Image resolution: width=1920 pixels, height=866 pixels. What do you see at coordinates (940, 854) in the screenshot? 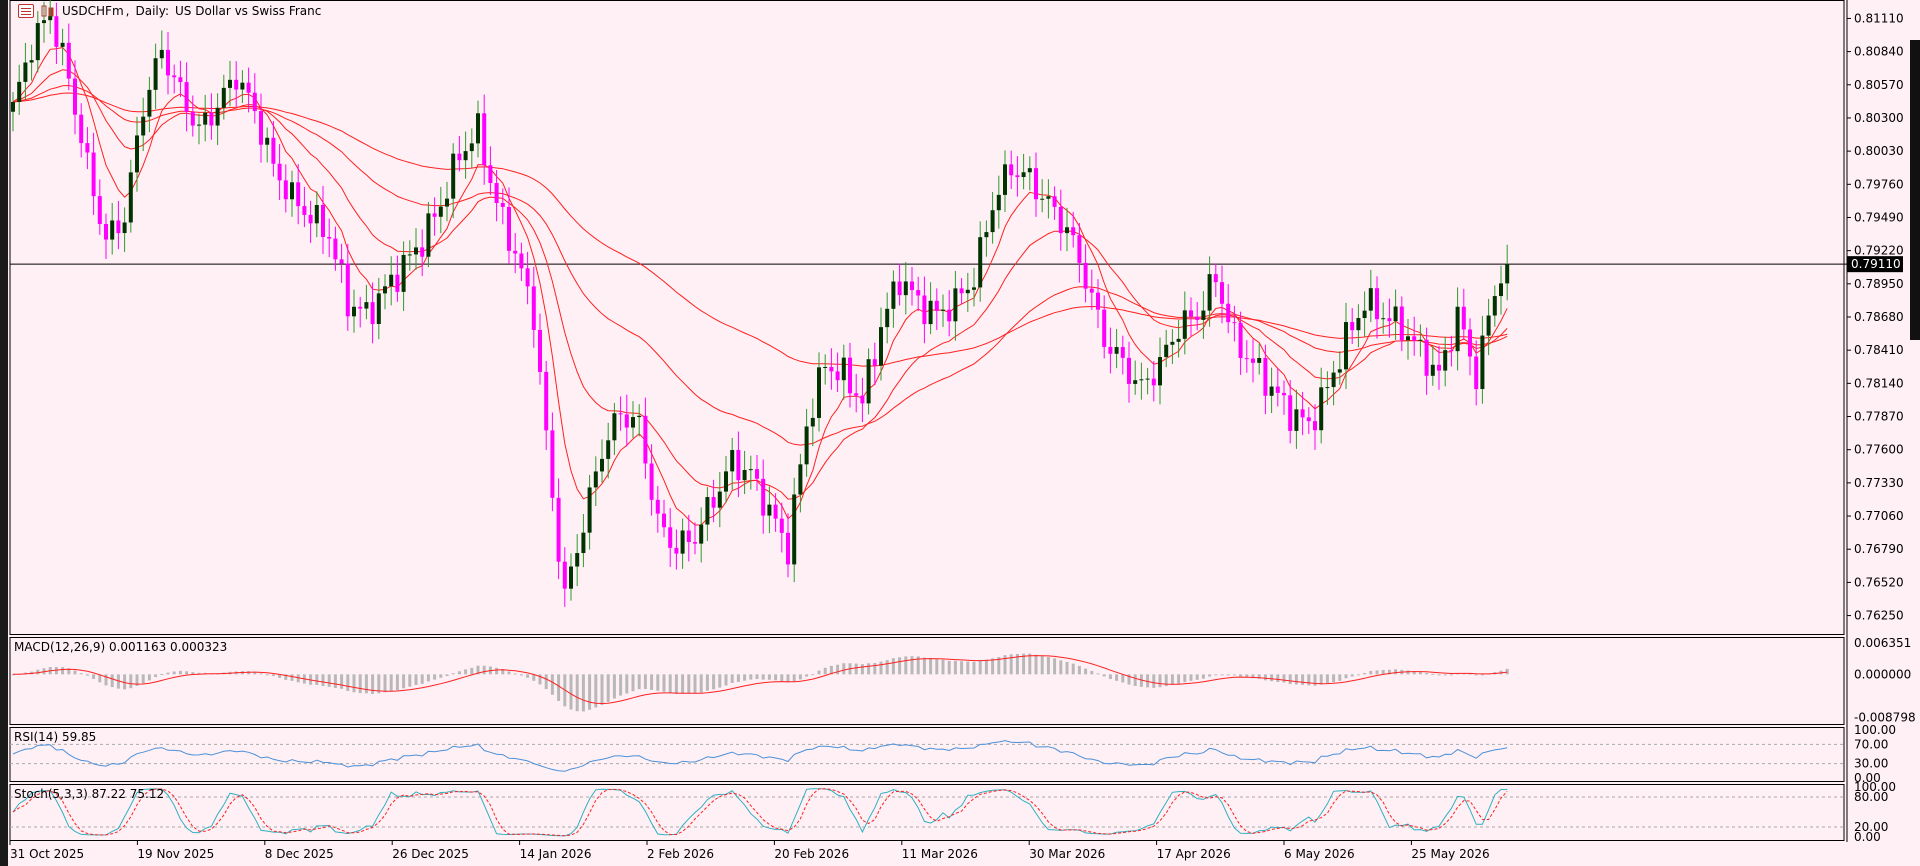
I see `date-label: 11 Mar 2026` at bounding box center [940, 854].